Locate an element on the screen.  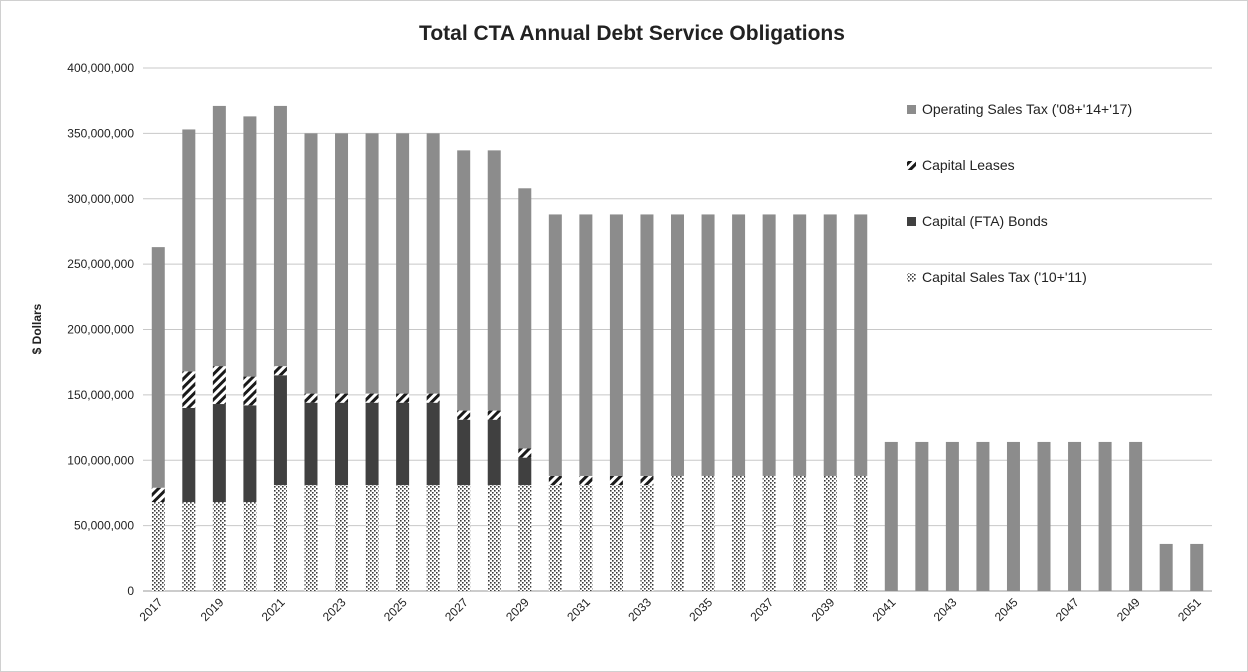
y-tick-label: 400,000,000 is located at coordinates (100, 68).